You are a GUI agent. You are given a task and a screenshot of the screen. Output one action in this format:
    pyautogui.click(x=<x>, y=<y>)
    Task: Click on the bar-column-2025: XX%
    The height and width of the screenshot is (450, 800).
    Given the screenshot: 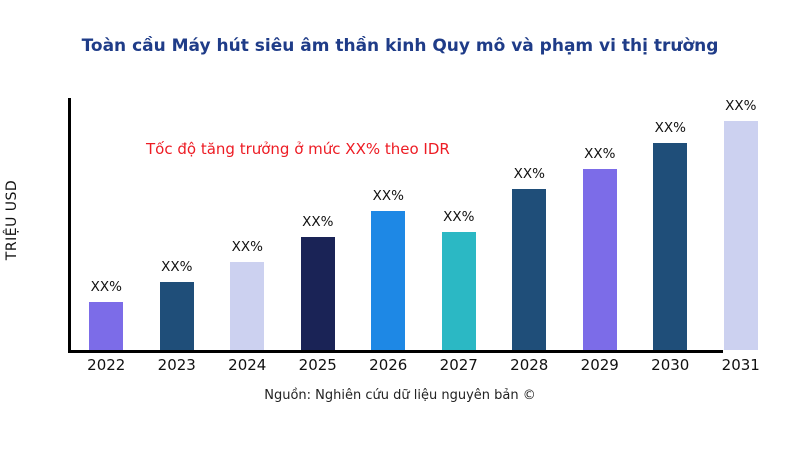 What is the action you would take?
    pyautogui.click(x=318, y=224)
    